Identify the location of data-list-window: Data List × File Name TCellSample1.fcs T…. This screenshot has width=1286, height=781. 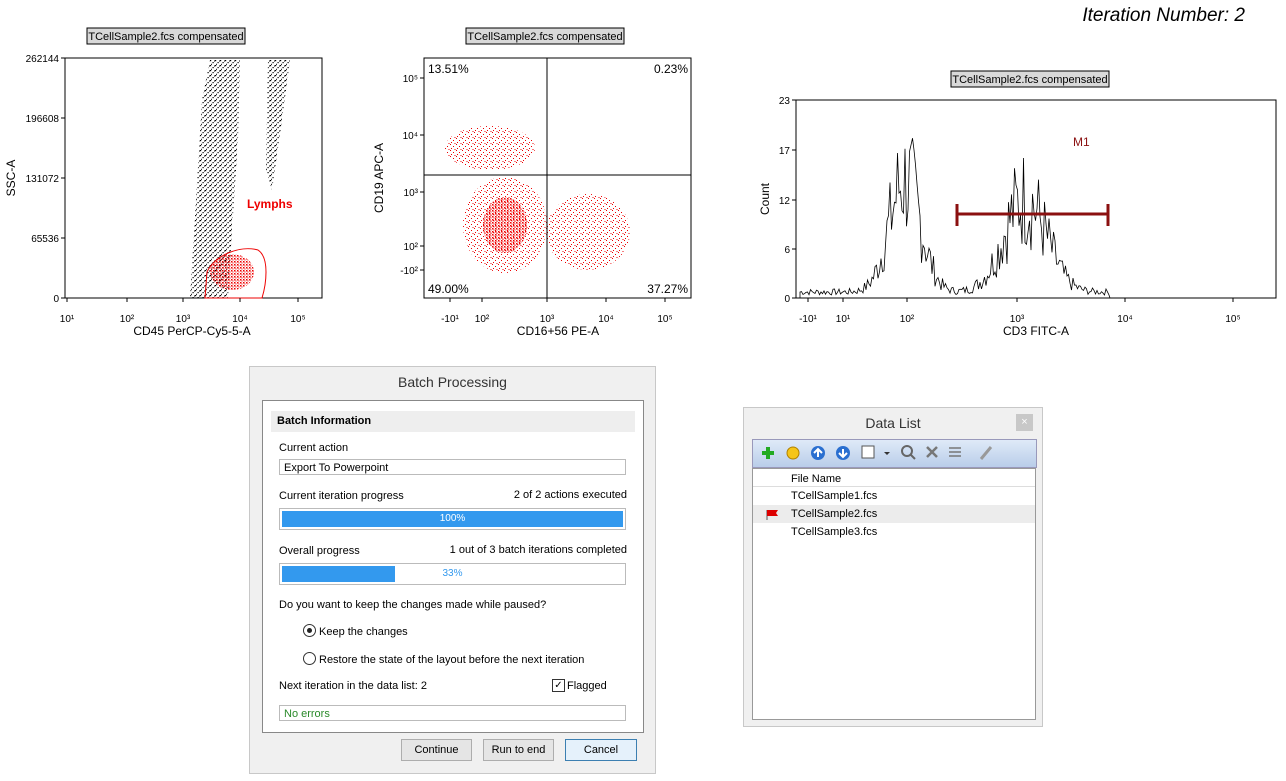
(893, 567).